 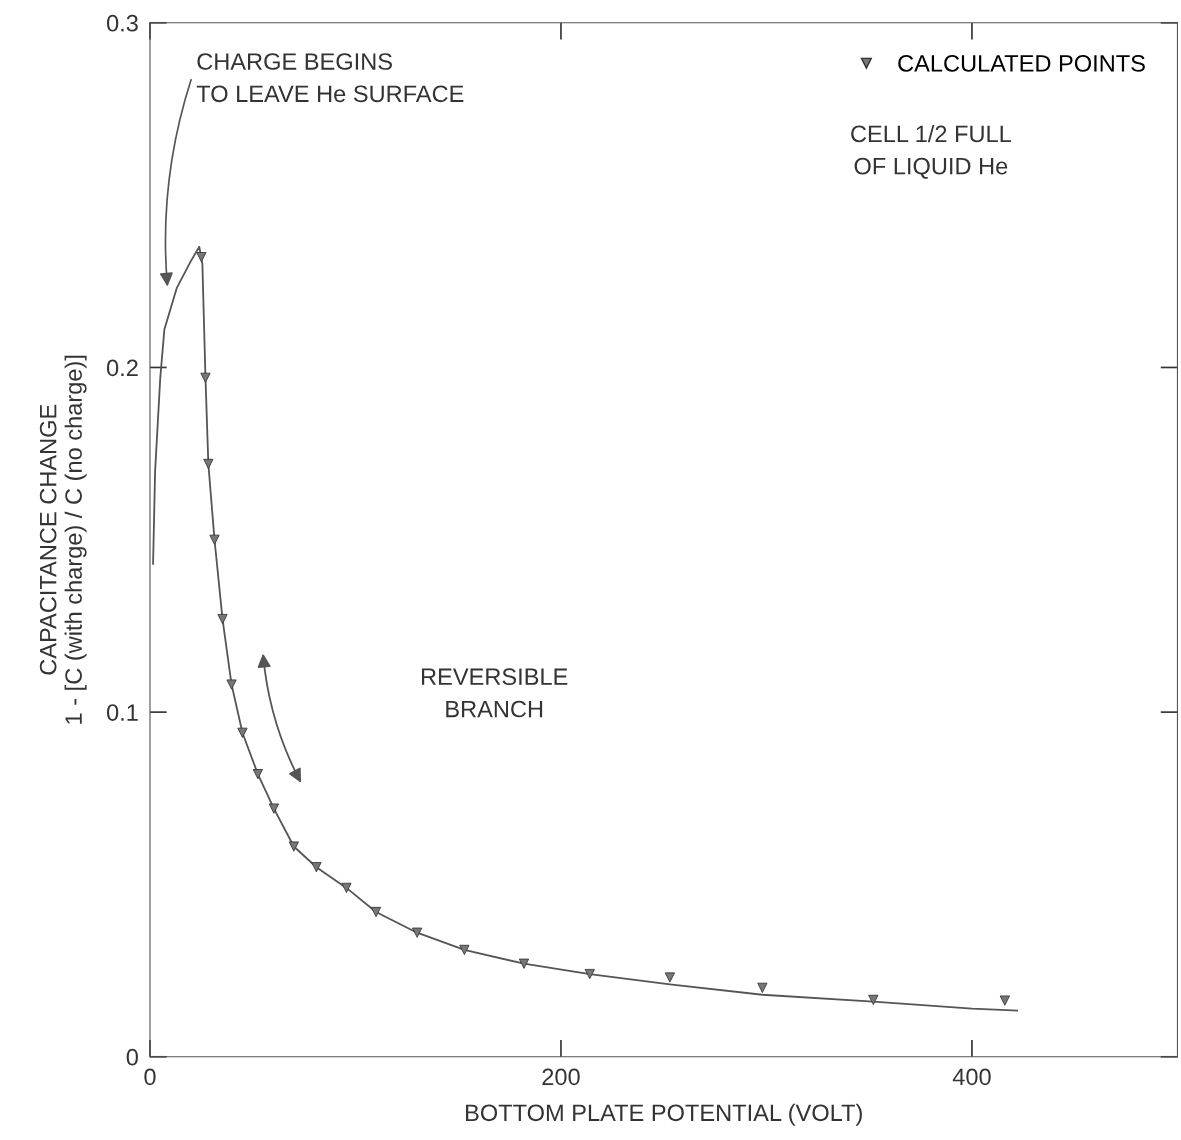 What do you see at coordinates (132, 1057) in the screenshot?
I see `y-tick-label: 0` at bounding box center [132, 1057].